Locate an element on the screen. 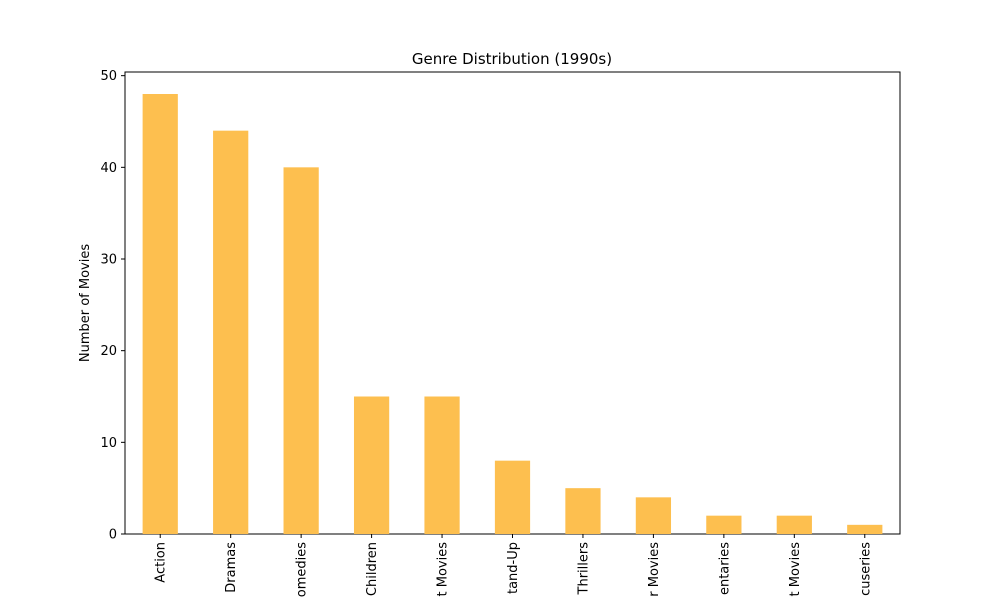 This screenshot has width=1000, height=600. y-tick-label: 40 is located at coordinates (108, 168).